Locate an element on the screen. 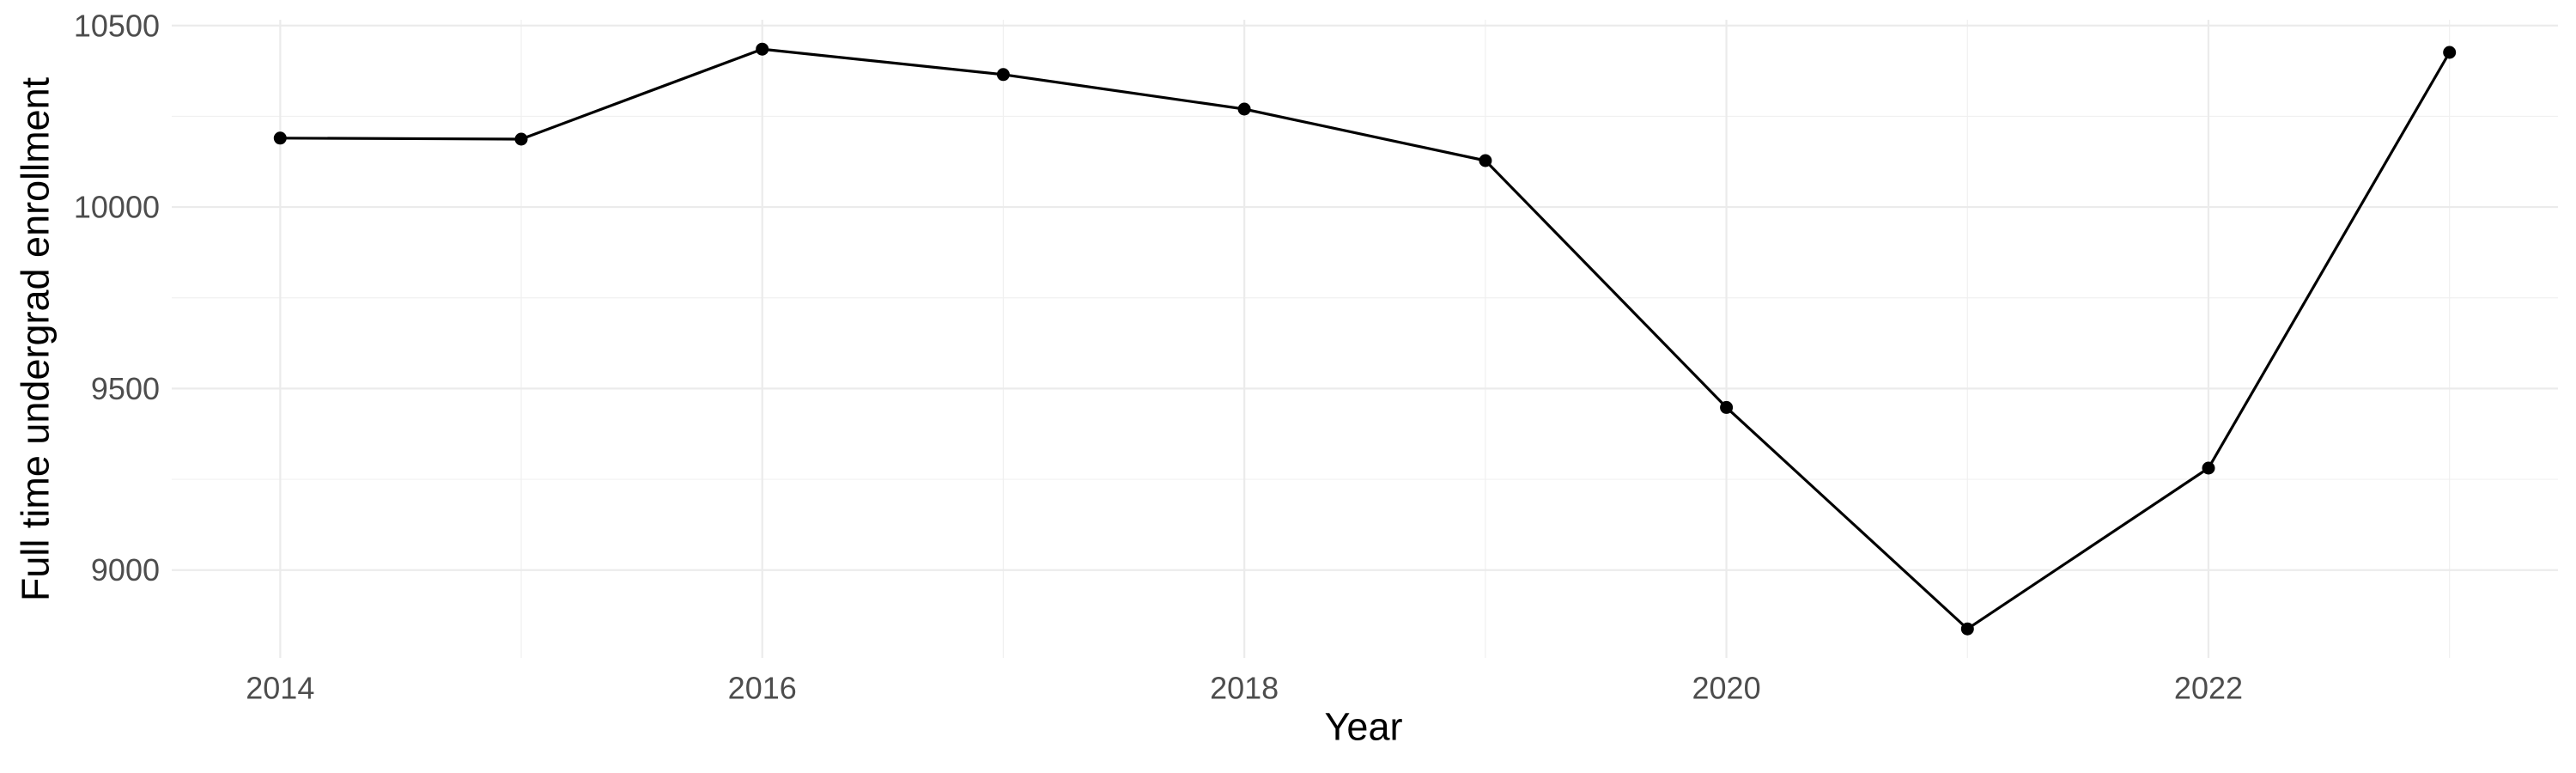 This screenshot has width=2576, height=773. y-tick-label: 10500 is located at coordinates (117, 25).